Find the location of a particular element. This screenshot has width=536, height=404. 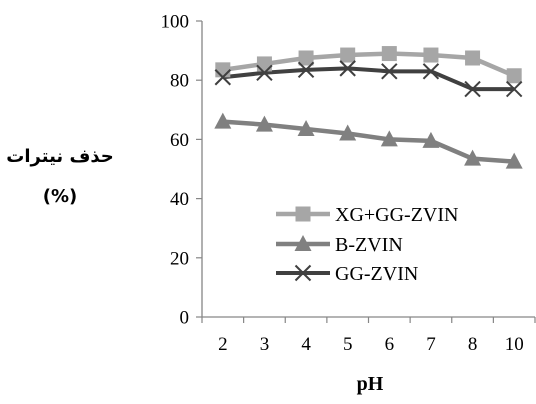

legend-entry-2: B-ZVIN is located at coordinates (339, 245).